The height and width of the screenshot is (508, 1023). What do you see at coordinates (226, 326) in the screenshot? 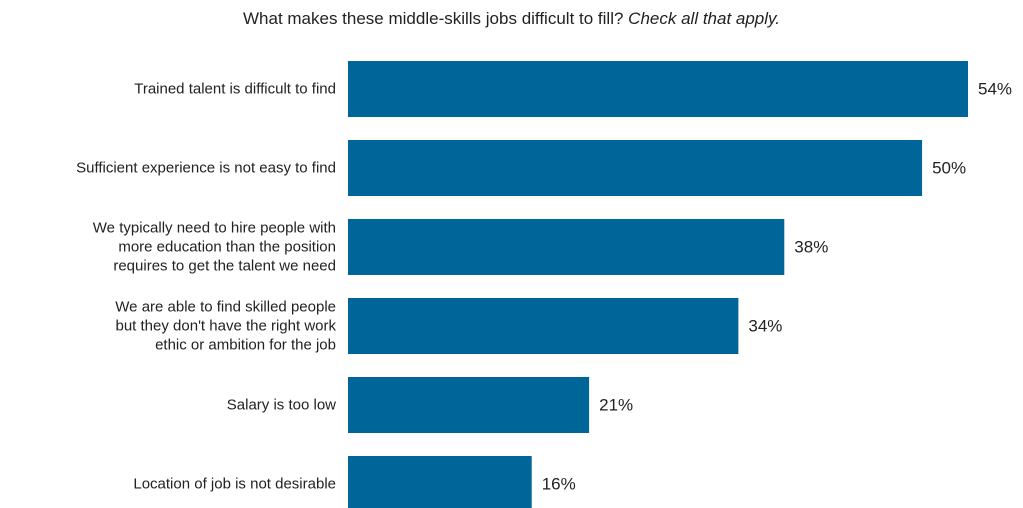
I see `category-label-3-line-1: but they don't have the right work` at bounding box center [226, 326].